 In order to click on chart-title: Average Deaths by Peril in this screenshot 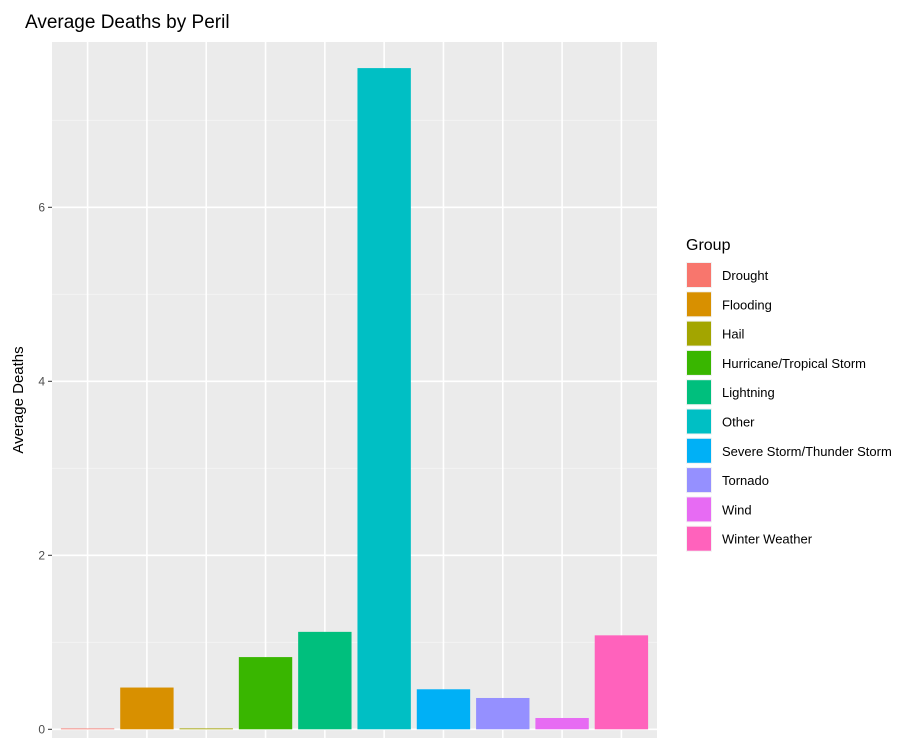, I will do `click(127, 22)`.